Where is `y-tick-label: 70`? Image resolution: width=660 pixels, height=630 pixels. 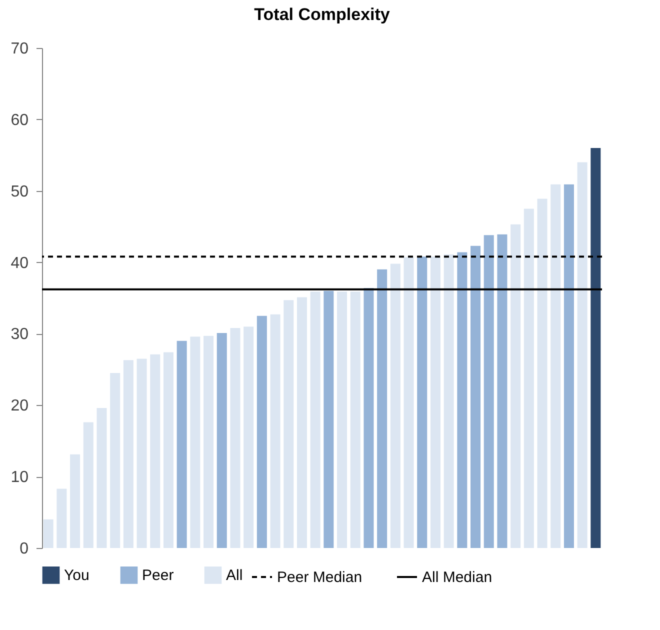
y-tick-label: 70 is located at coordinates (19, 49).